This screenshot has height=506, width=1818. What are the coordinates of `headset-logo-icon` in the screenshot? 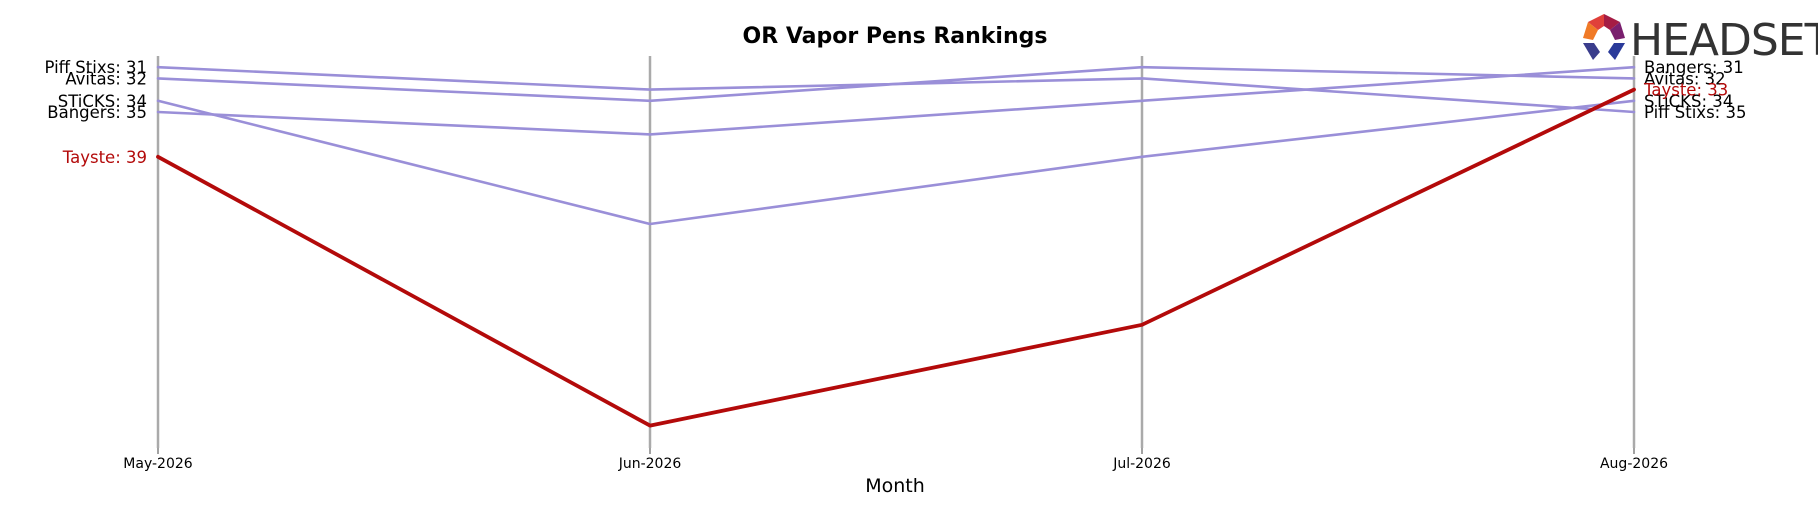 It's located at (1604, 37).